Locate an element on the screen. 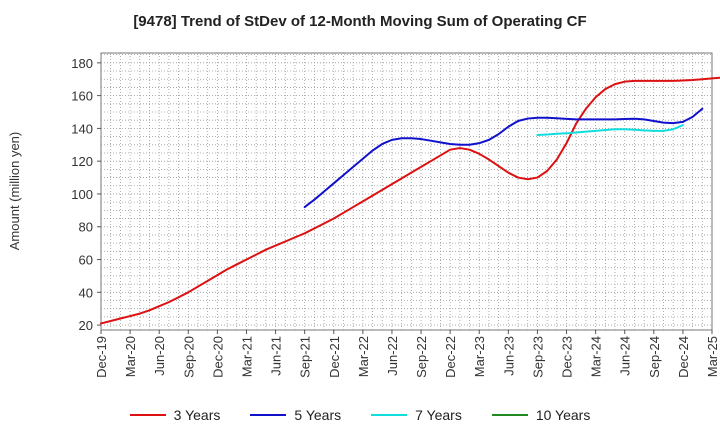 Image resolution: width=720 pixels, height=440 pixels. x-tick-label: Dec-21 is located at coordinates (334, 357).